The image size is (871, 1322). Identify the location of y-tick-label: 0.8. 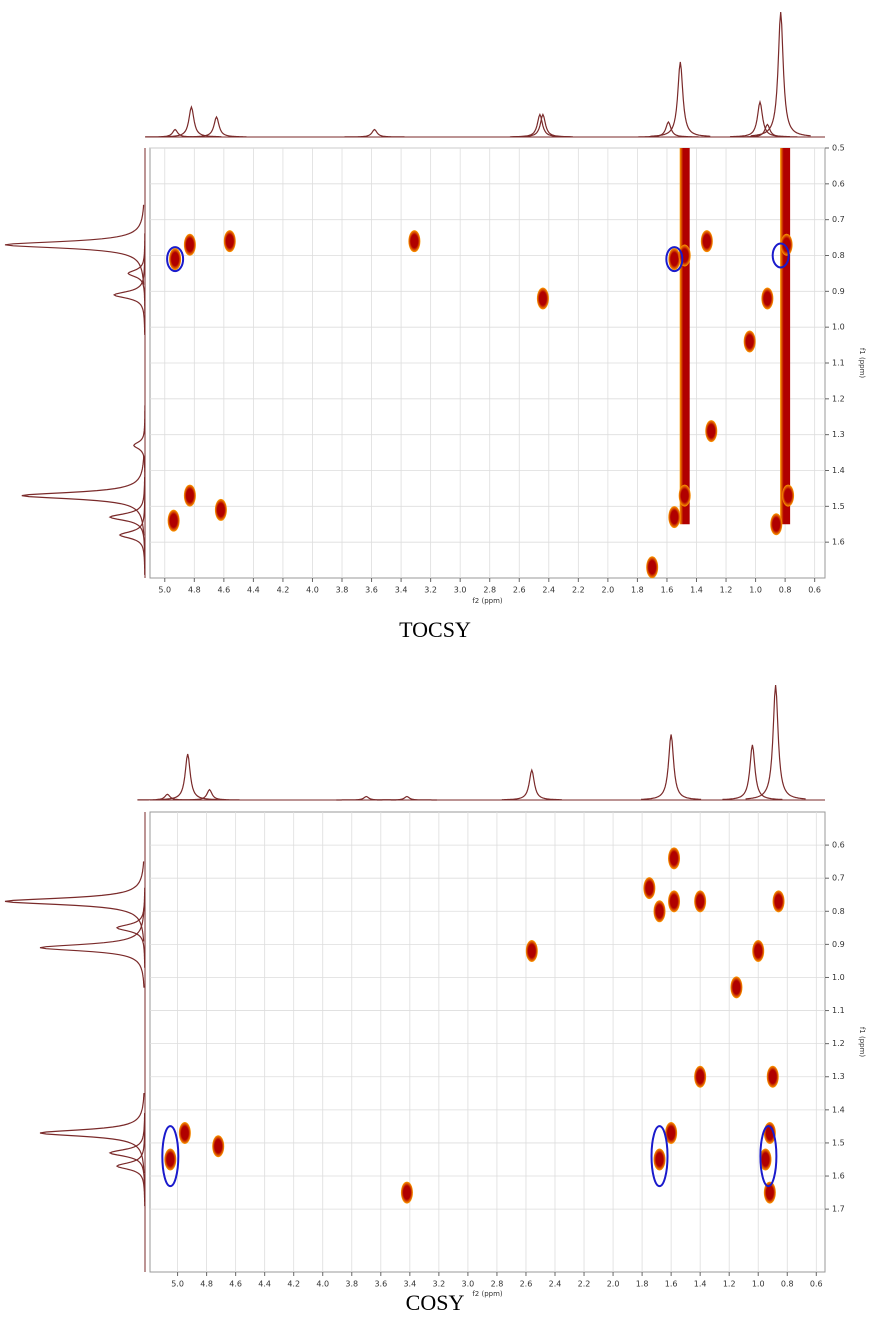
(838, 911).